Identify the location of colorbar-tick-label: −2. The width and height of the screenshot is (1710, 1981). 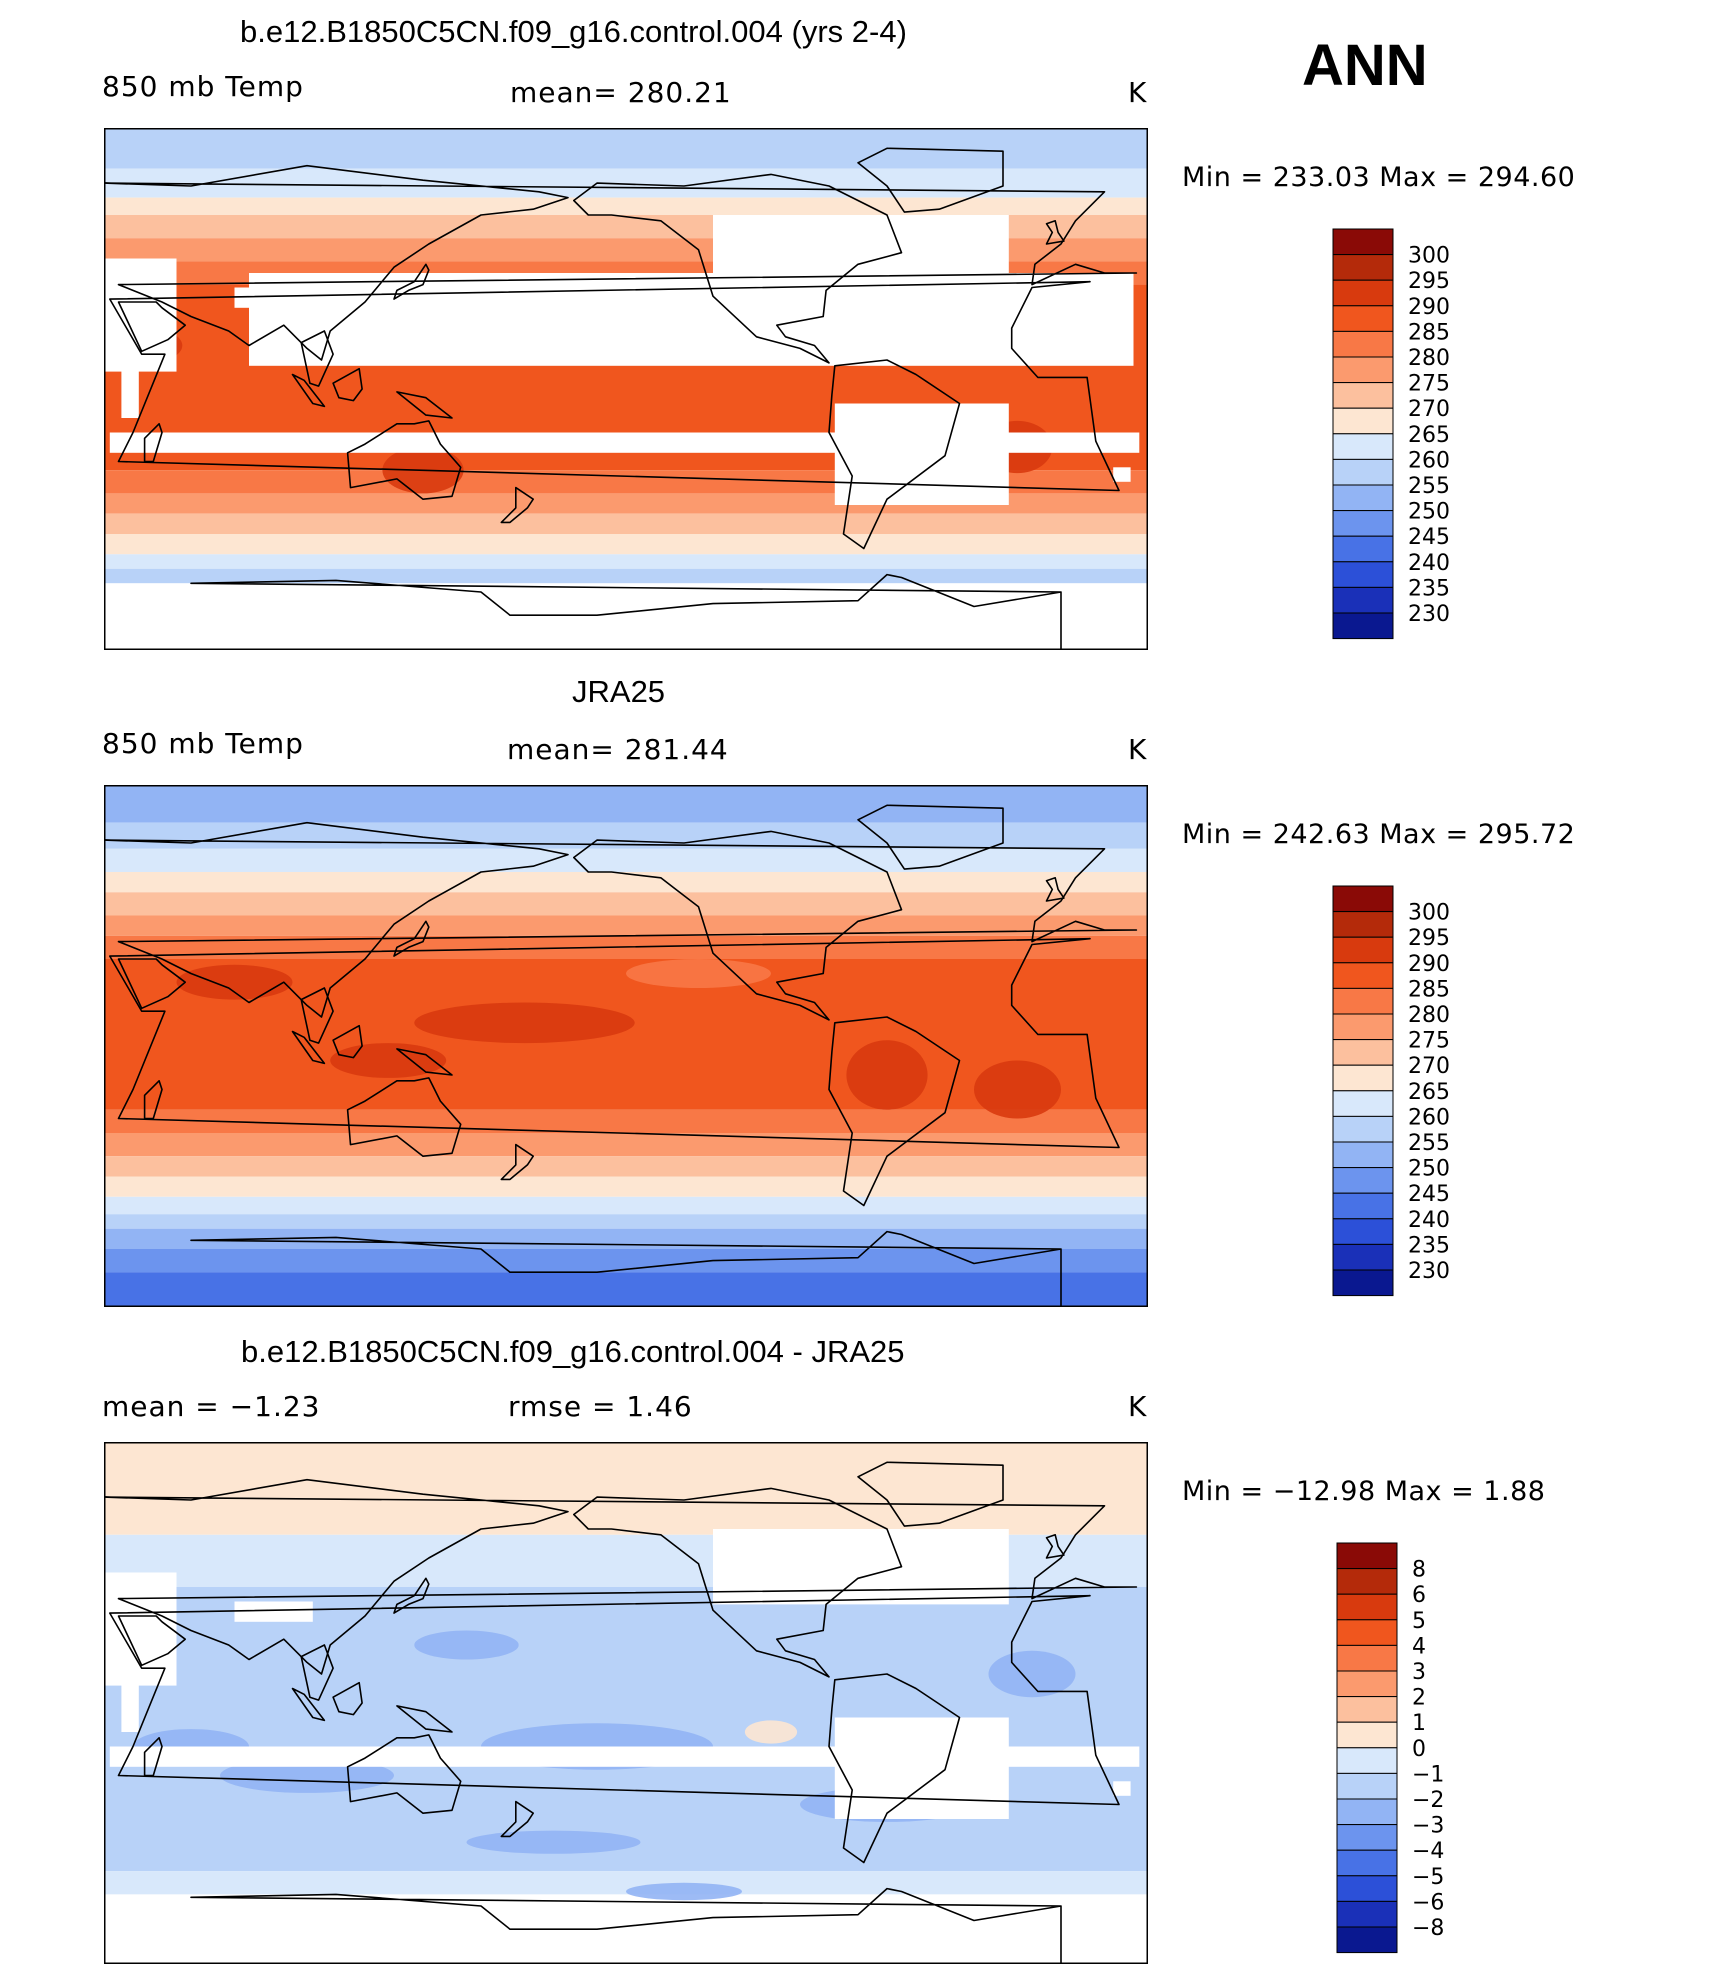
(1428, 1800).